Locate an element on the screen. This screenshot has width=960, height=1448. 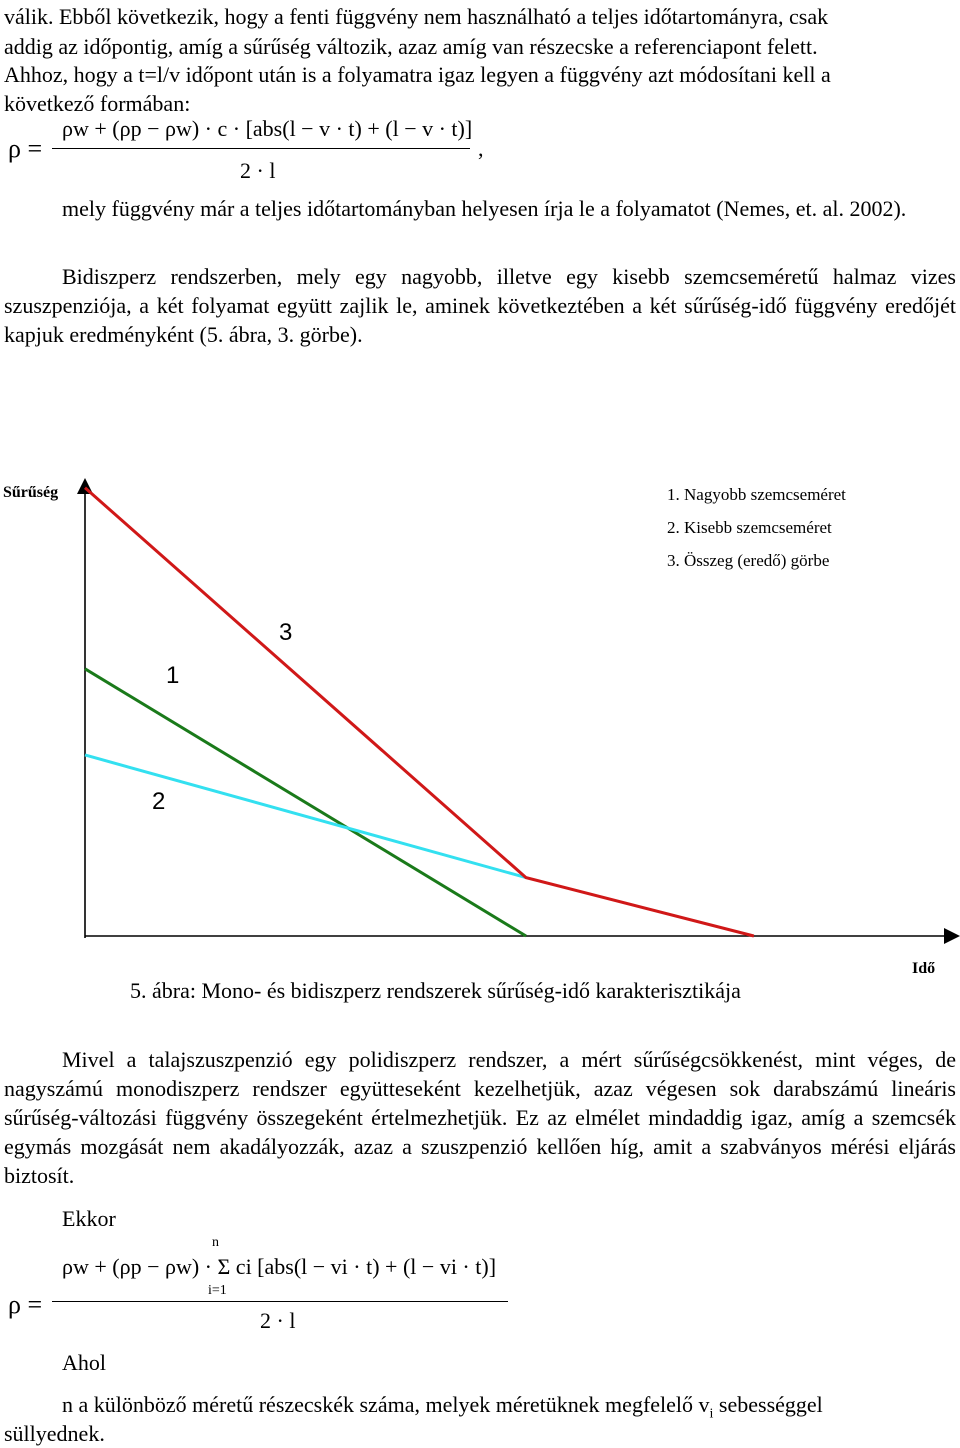
y-axis-label: Sűrűség is located at coordinates (31, 492).